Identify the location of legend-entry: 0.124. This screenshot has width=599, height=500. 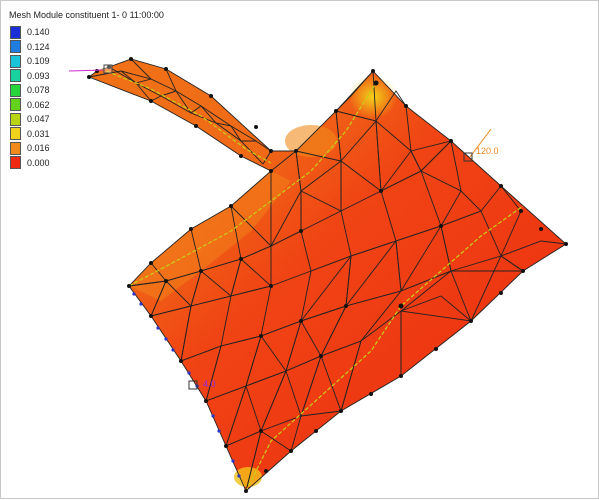
(30, 47).